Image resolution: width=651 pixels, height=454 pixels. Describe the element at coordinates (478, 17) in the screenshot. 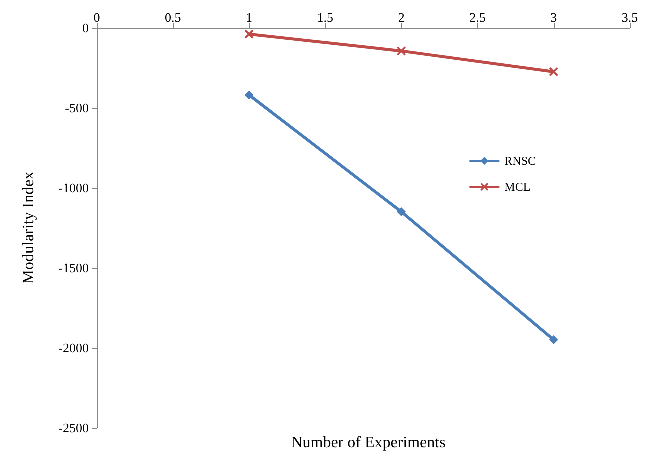

I see `x-tick-label: 2.5` at that location.